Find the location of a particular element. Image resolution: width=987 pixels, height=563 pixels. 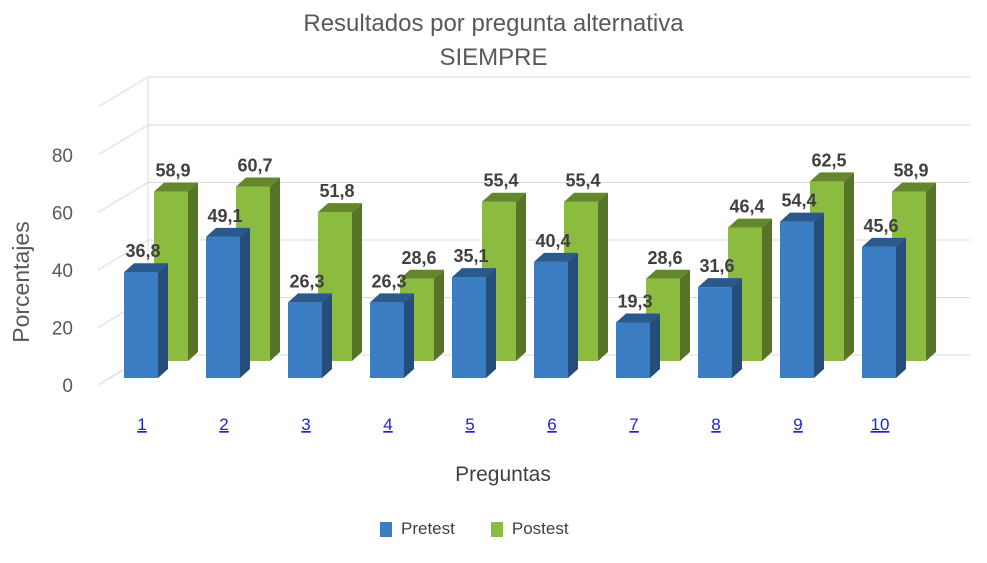

legend-item-postest: Postest is located at coordinates (529, 529).